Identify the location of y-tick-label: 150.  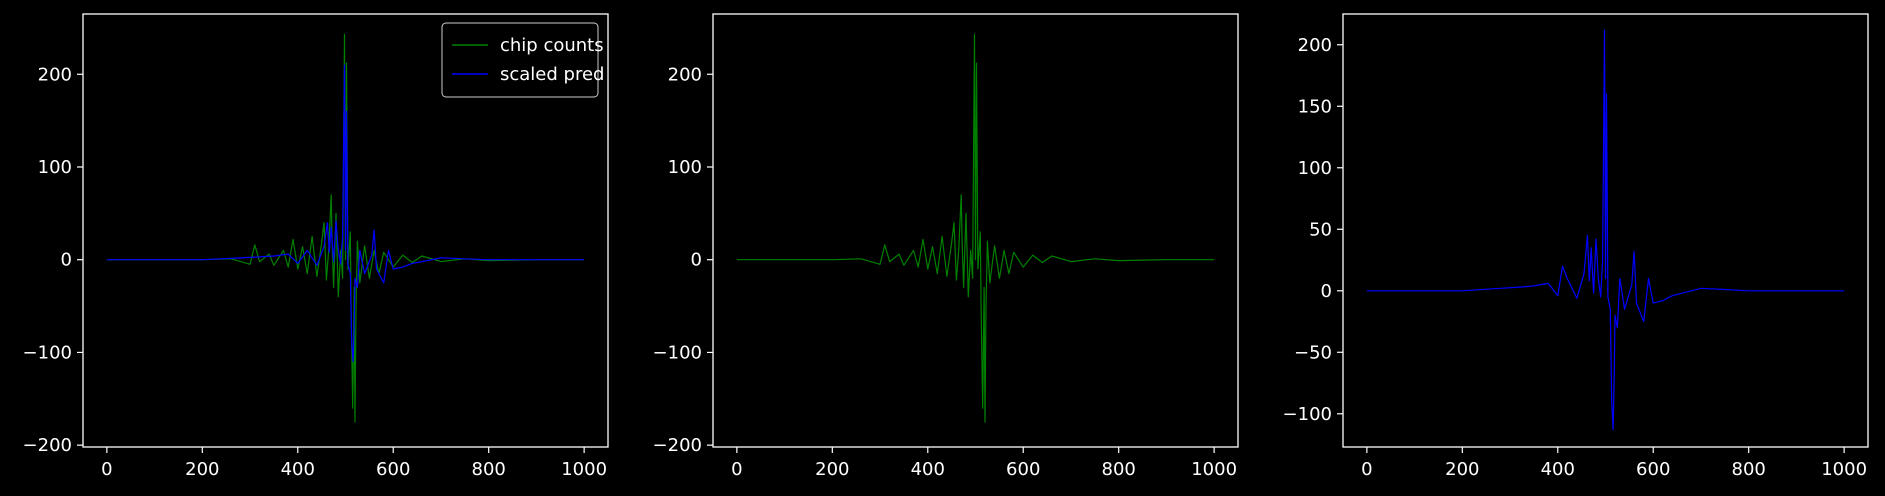
(1315, 106).